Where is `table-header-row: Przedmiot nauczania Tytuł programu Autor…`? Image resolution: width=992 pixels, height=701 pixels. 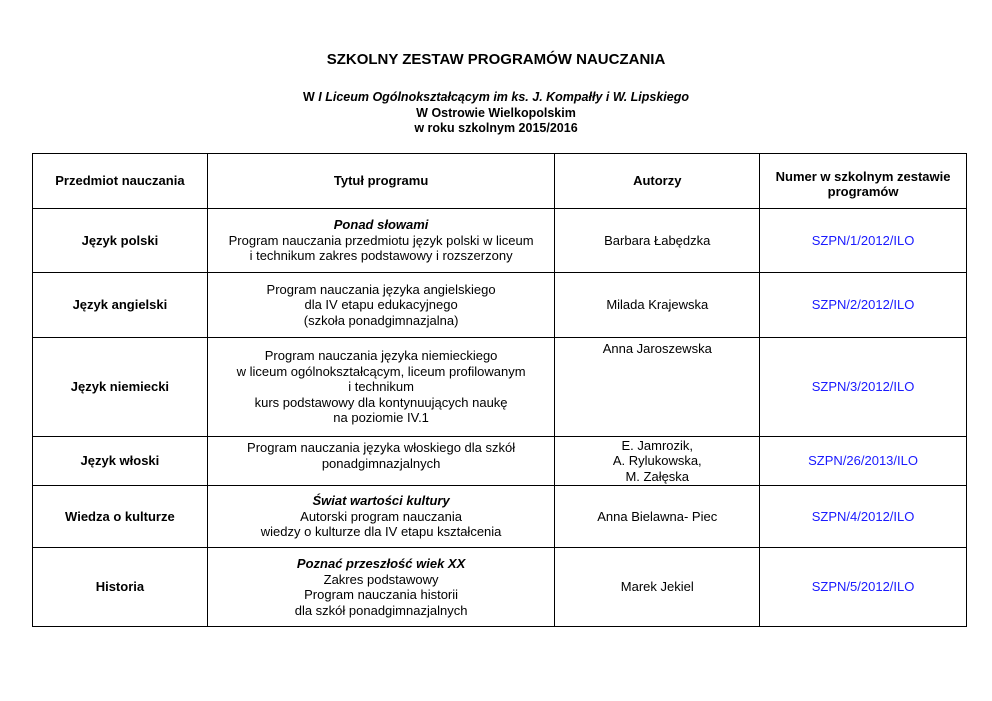
table-header-row: Przedmiot nauczania Tytuł programu Autor… is located at coordinates (499, 181).